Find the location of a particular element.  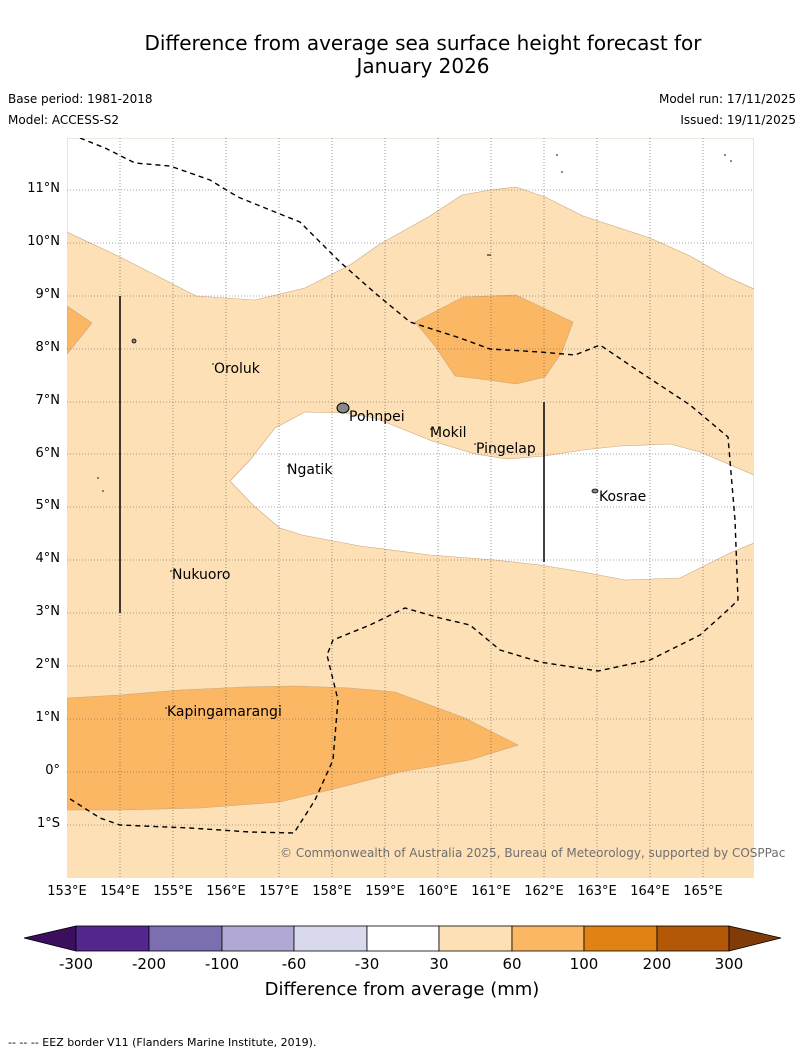

sea-level-band-neutral-north is located at coordinates (410, 219).